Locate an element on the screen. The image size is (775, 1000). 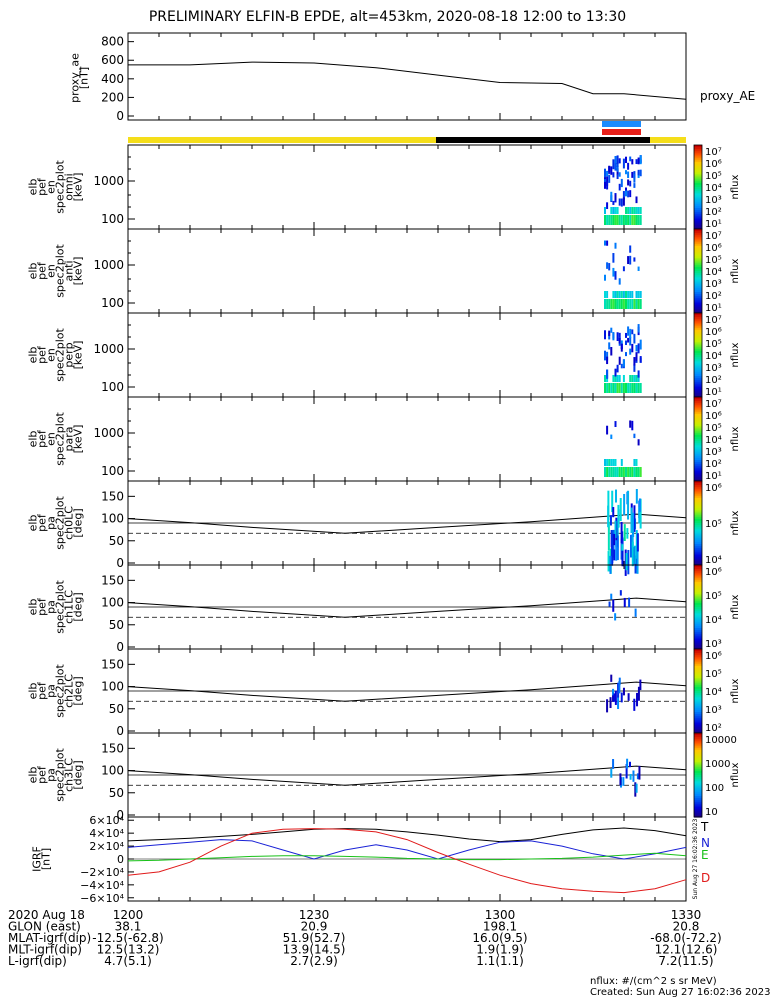
footer-cell: GLON (east) is located at coordinates (44, 927).